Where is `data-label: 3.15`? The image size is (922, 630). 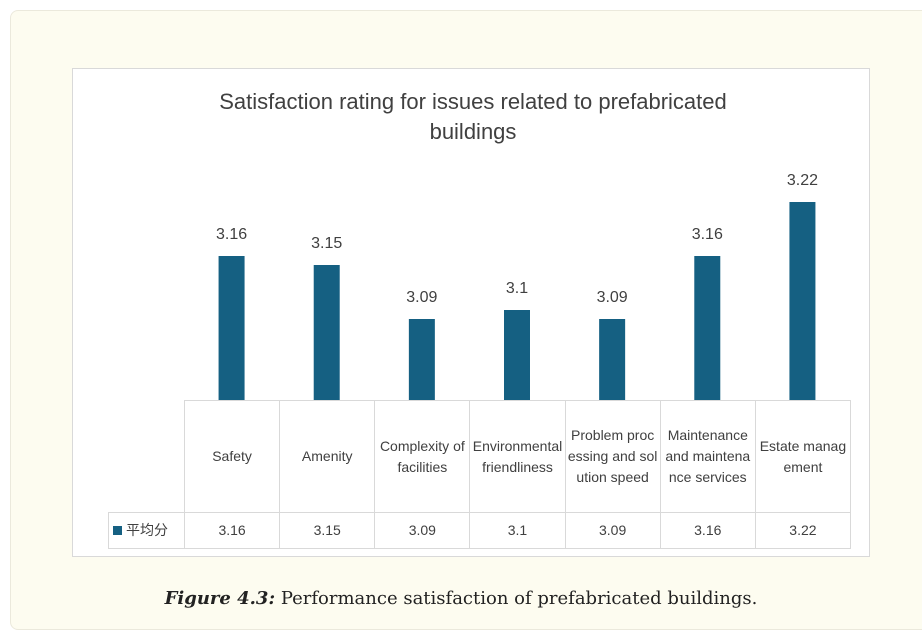
data-label: 3.15 is located at coordinates (327, 243).